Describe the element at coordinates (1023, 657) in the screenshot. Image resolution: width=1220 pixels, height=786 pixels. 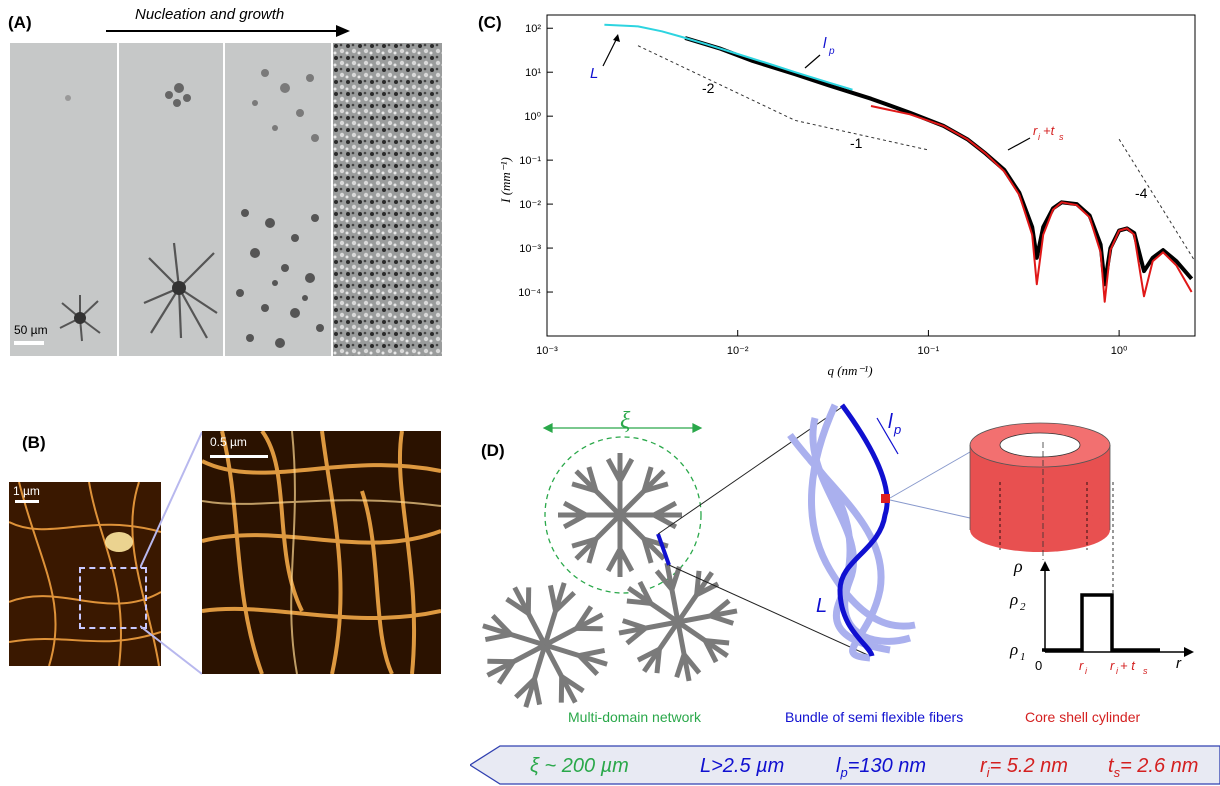
I see `rho1-sub: 1` at that location.